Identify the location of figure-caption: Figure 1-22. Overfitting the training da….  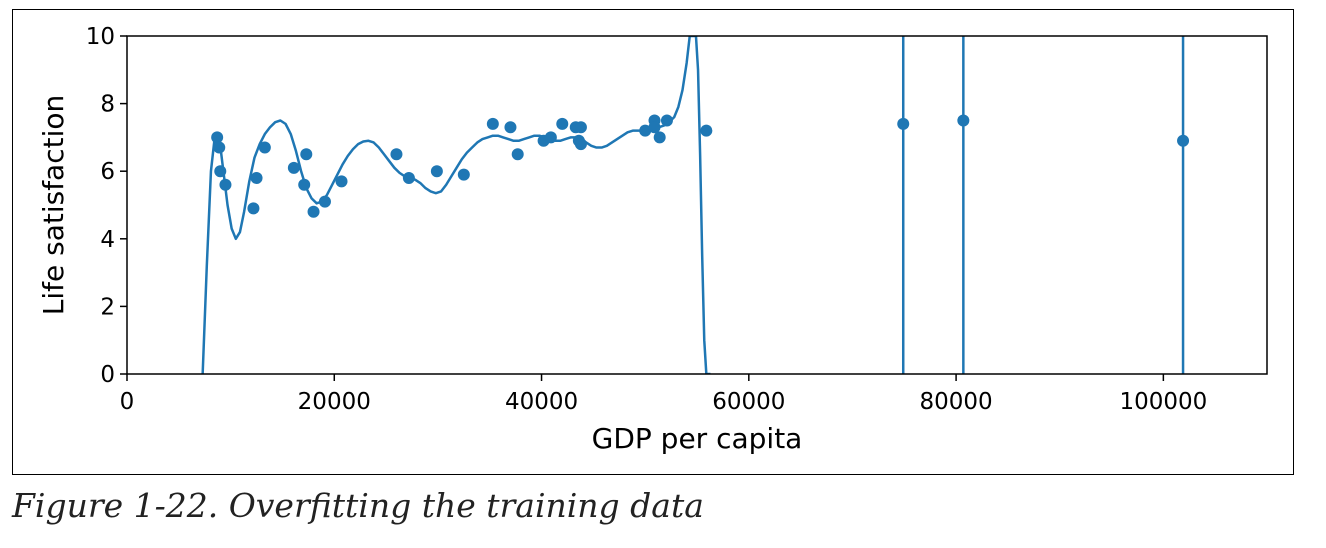
(358, 505).